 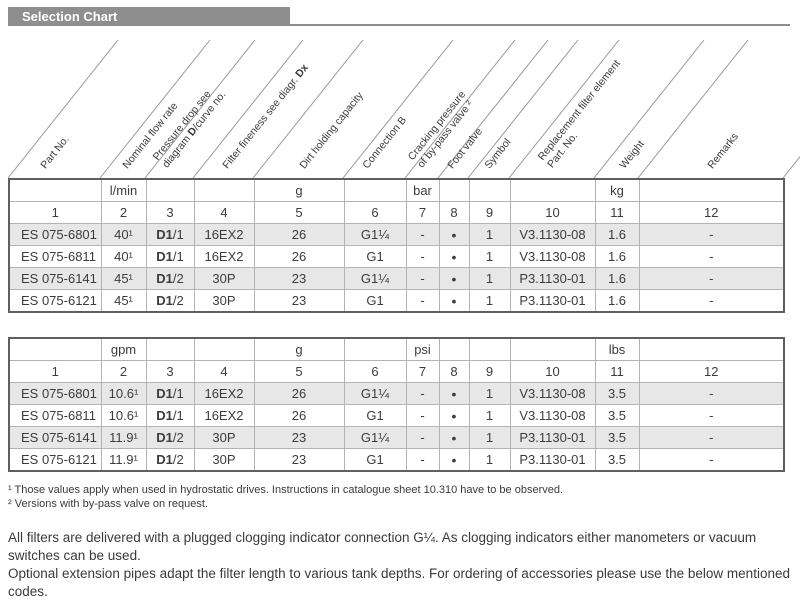 What do you see at coordinates (422, 349) in the screenshot?
I see `table-cell: psi` at bounding box center [422, 349].